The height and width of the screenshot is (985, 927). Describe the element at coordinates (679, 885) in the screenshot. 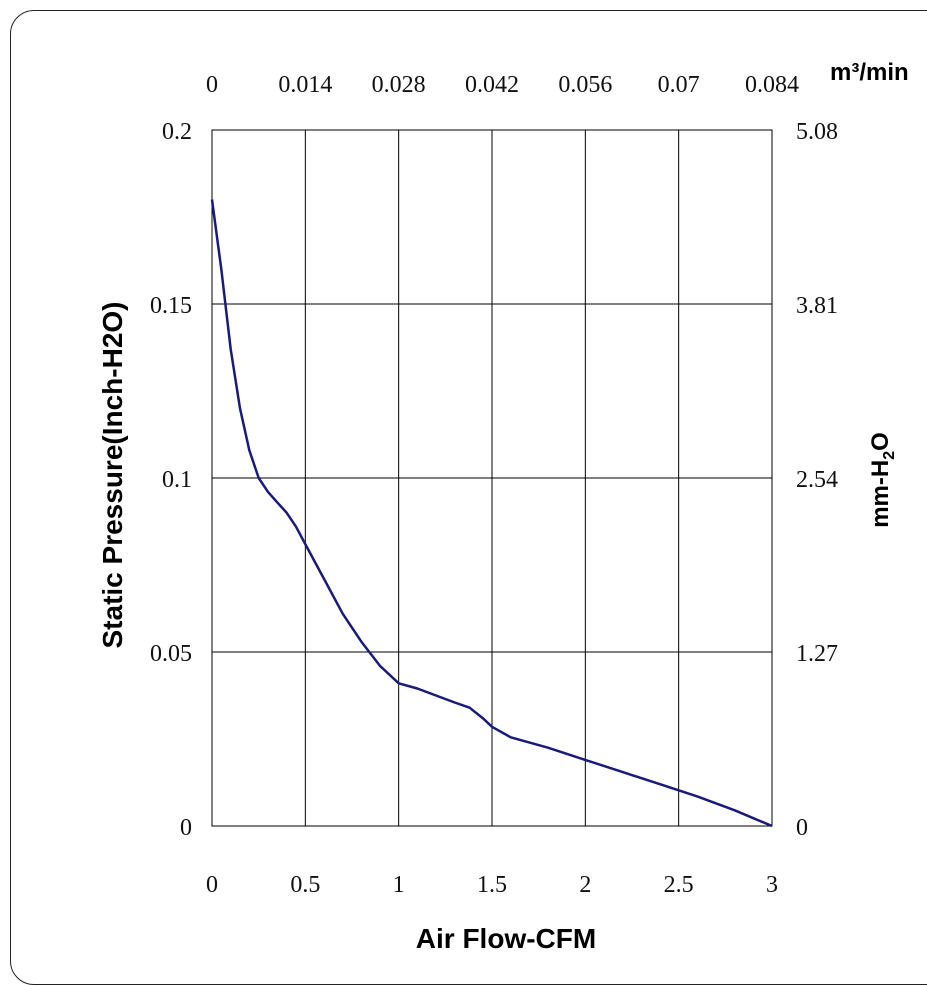

I see `x-tick-label: 2.5` at that location.